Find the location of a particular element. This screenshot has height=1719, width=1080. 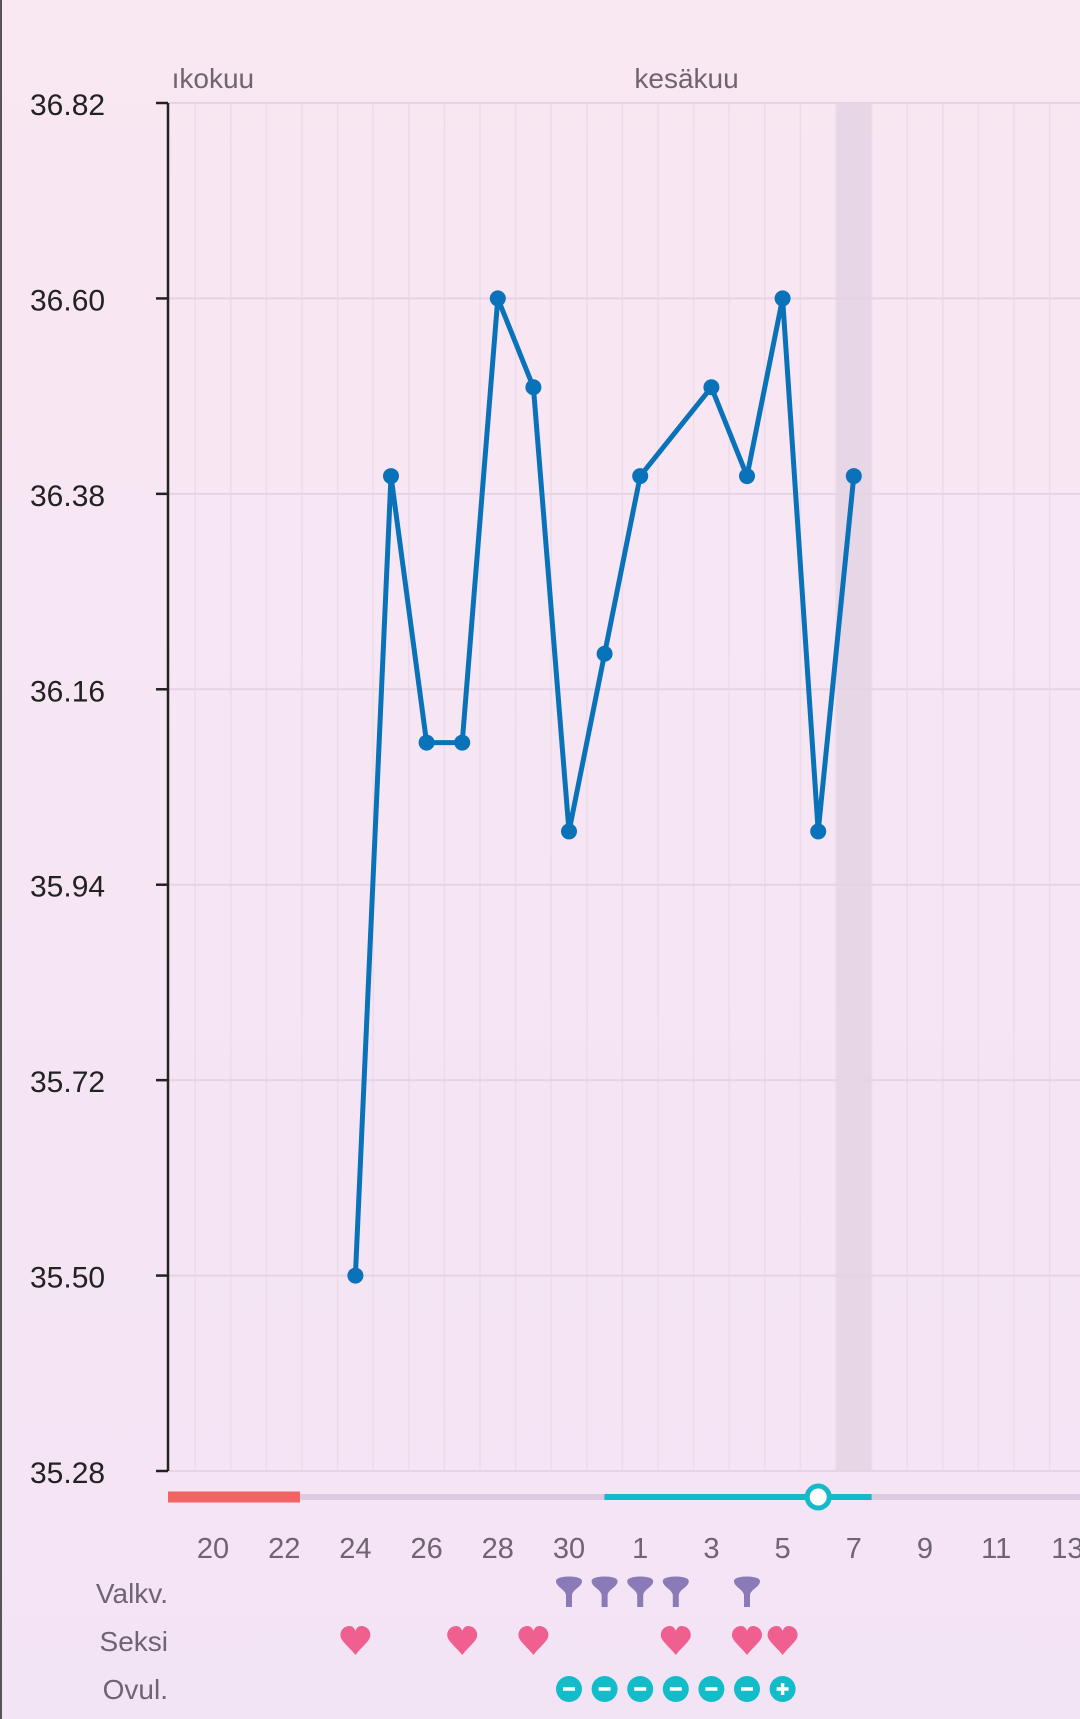

ovulation-marker is located at coordinates (818, 1497).